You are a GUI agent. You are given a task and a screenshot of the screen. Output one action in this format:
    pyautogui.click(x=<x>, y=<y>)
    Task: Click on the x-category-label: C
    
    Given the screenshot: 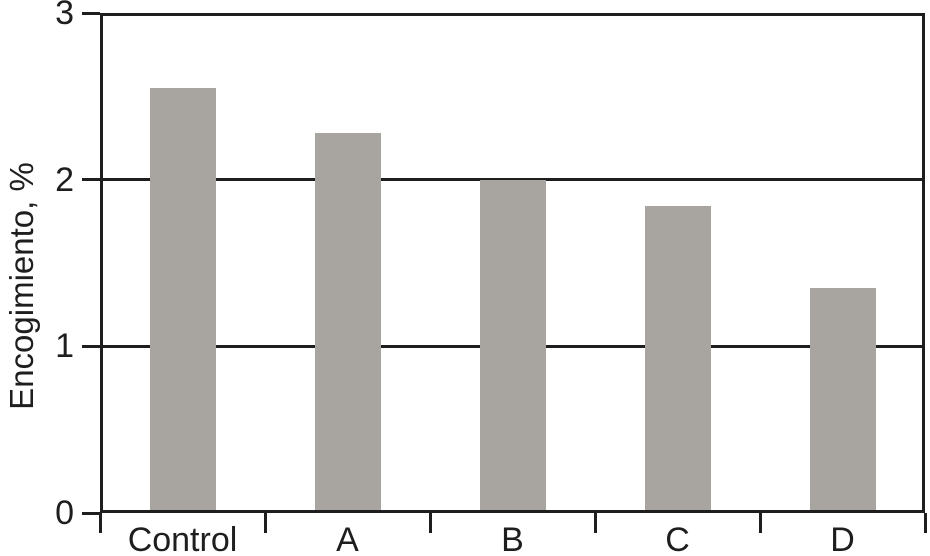 What is the action you would take?
    pyautogui.click(x=677, y=538)
    